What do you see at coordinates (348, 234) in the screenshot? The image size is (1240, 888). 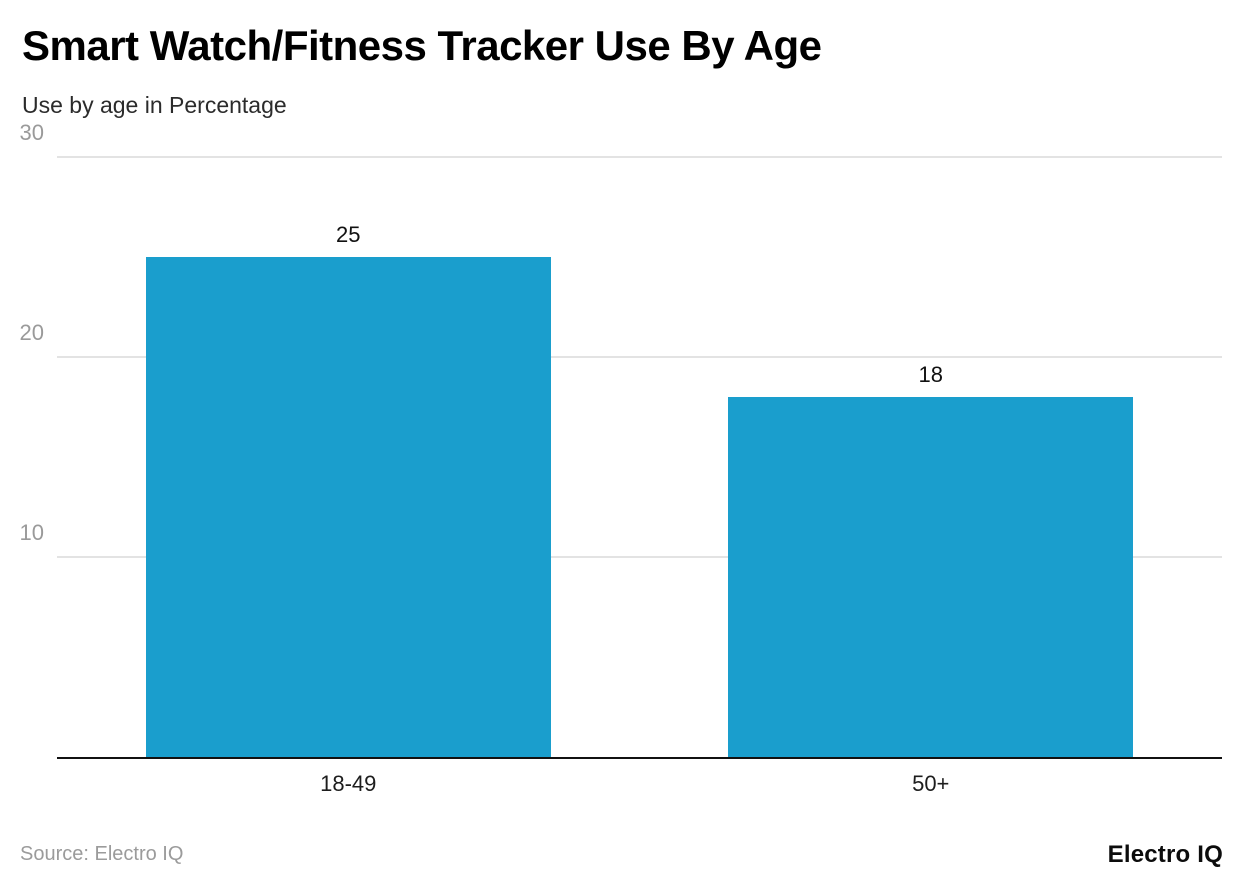 I see `bar-value-label: 25` at bounding box center [348, 234].